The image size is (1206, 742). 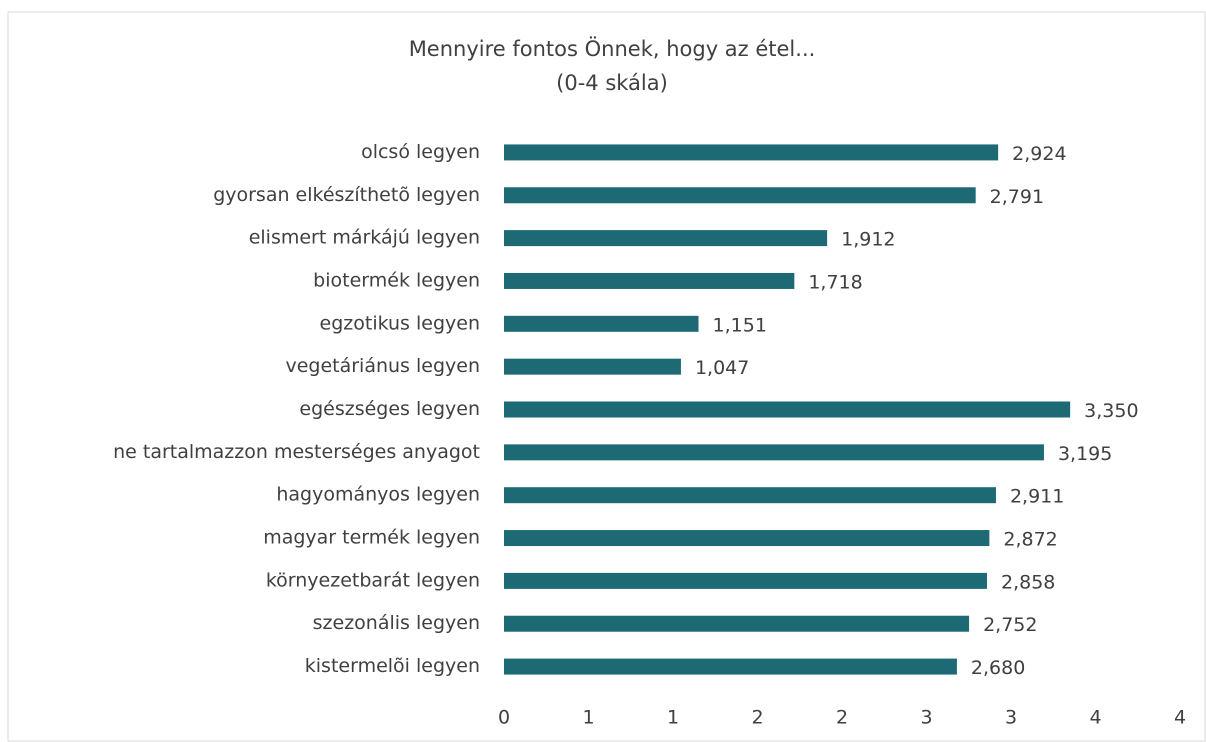 What do you see at coordinates (346, 195) in the screenshot?
I see `y-tick-label: gyorsan elkészíthetõ legyen` at bounding box center [346, 195].